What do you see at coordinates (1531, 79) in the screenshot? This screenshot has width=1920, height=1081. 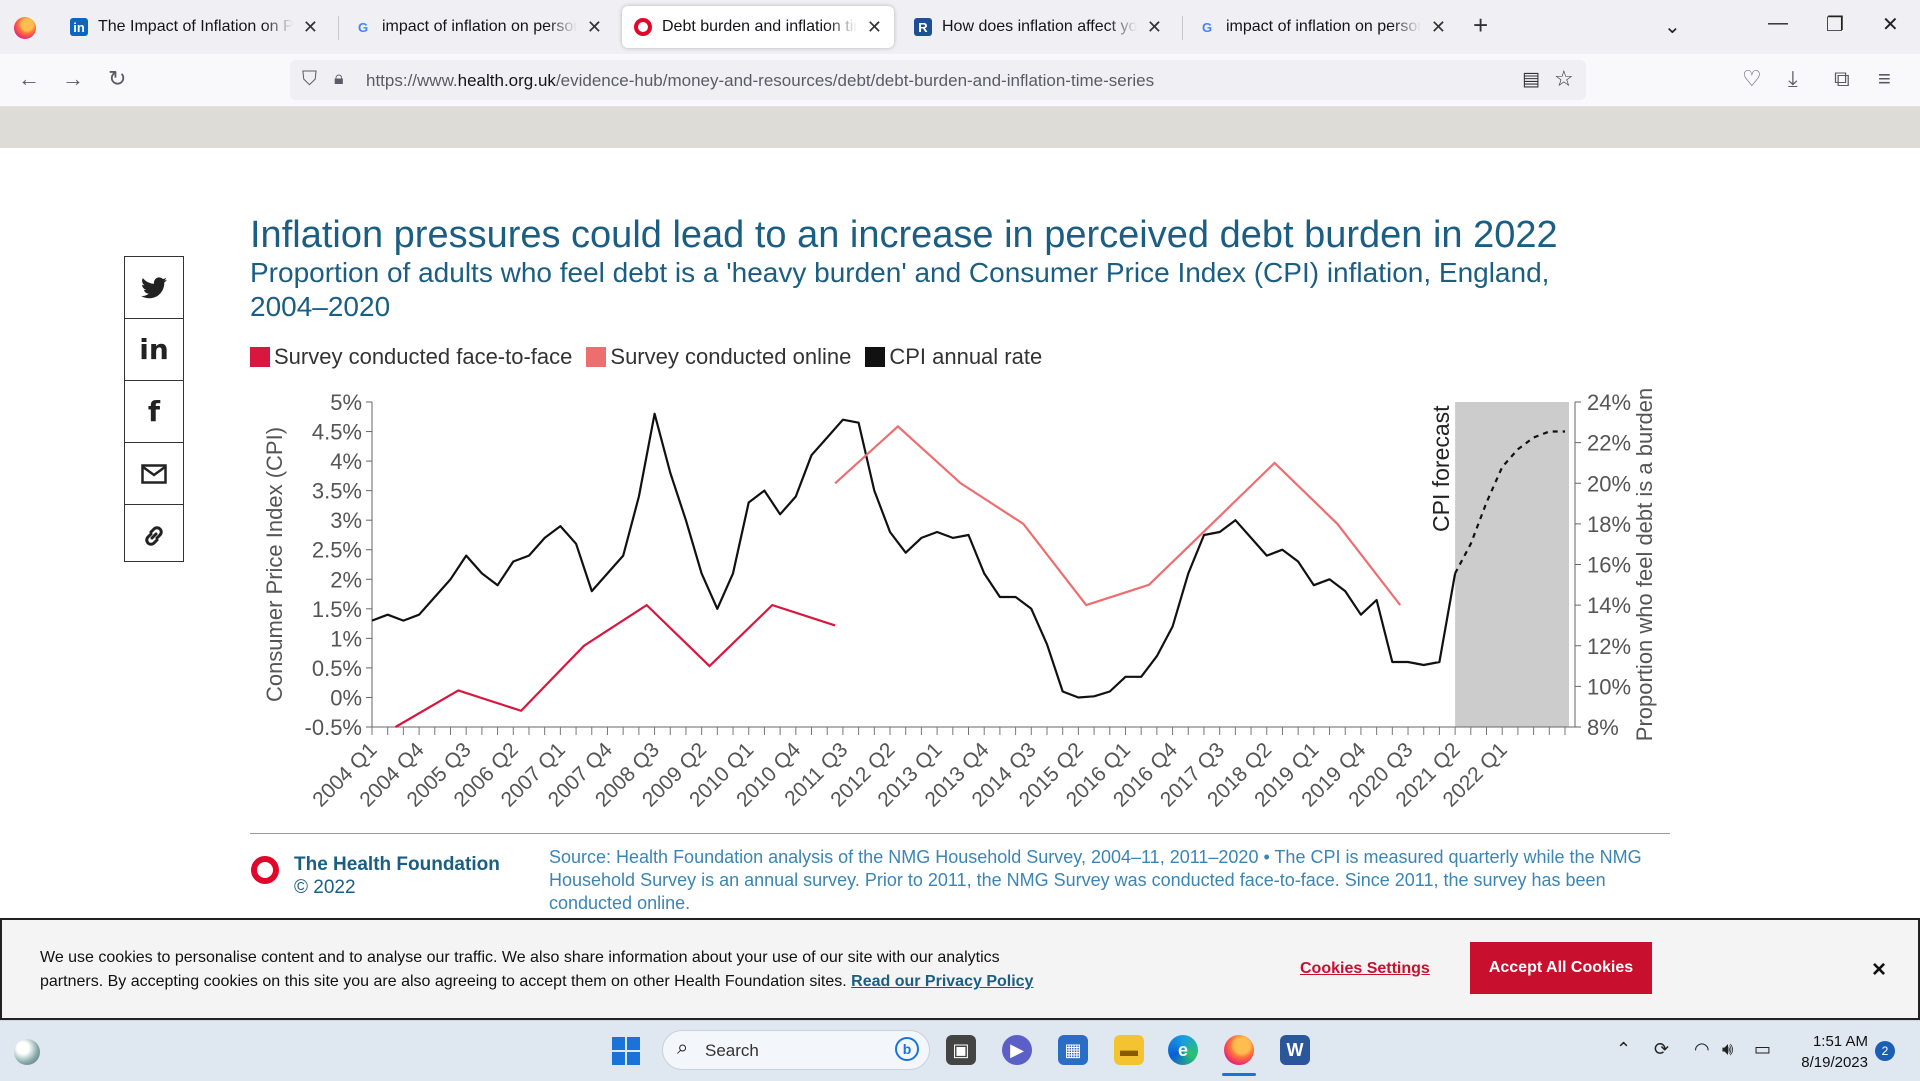 I see `reader-view-icon: ▤` at bounding box center [1531, 79].